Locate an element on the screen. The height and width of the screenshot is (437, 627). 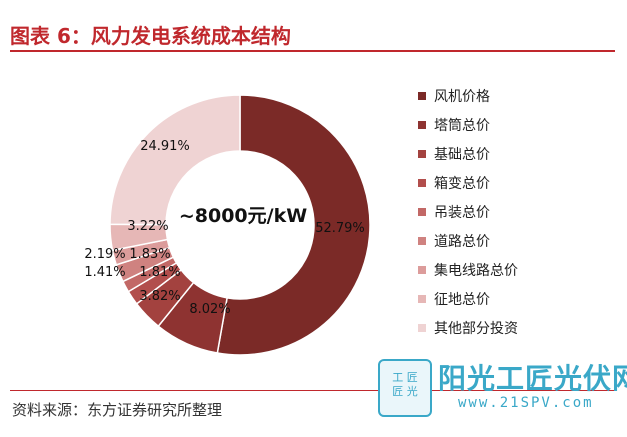
slice-value-label: 1.83% is located at coordinates (149, 254).